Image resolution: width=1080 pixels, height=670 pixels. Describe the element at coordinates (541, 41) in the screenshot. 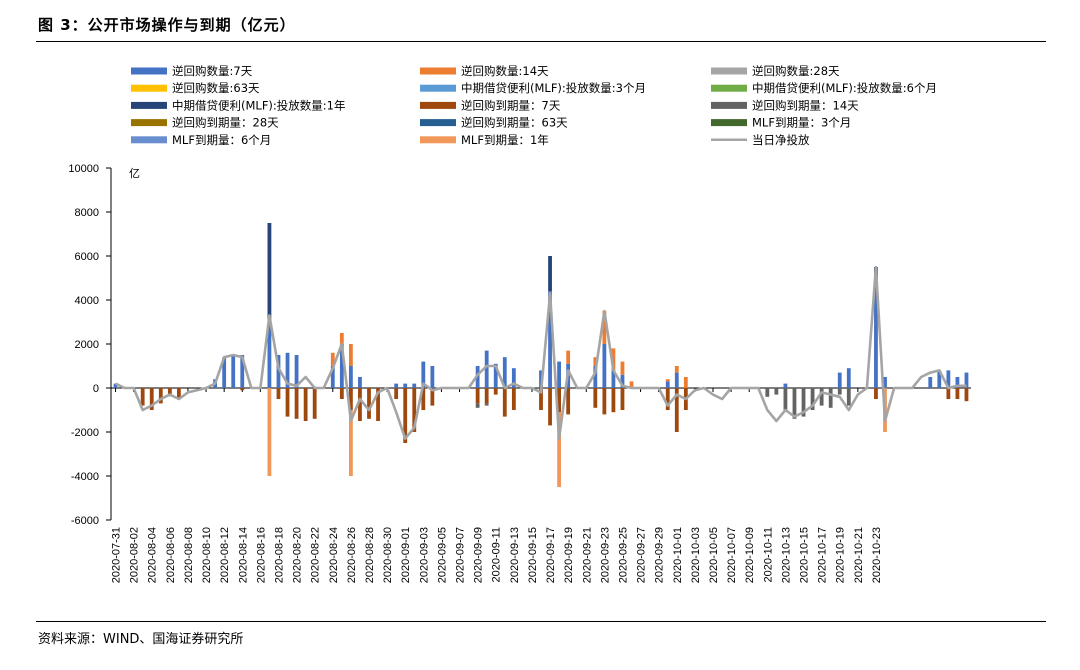

I see `top-rule` at that location.